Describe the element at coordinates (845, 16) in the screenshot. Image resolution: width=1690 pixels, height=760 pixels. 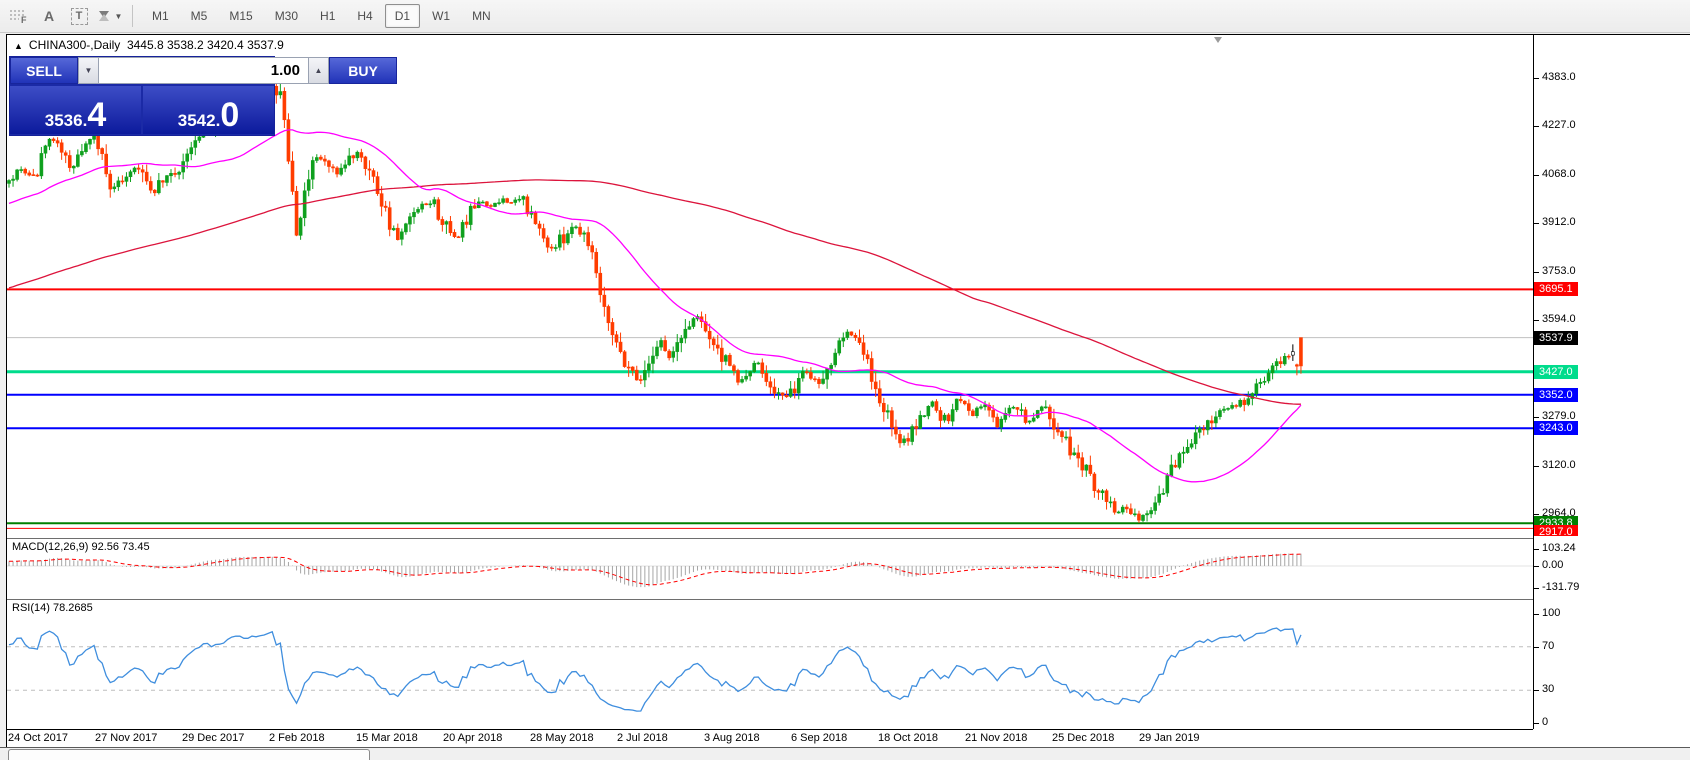
I see `main-toolbar: F A T ▼ M1 M5 M15 M30 H1 H4 D1 W1 MN` at that location.